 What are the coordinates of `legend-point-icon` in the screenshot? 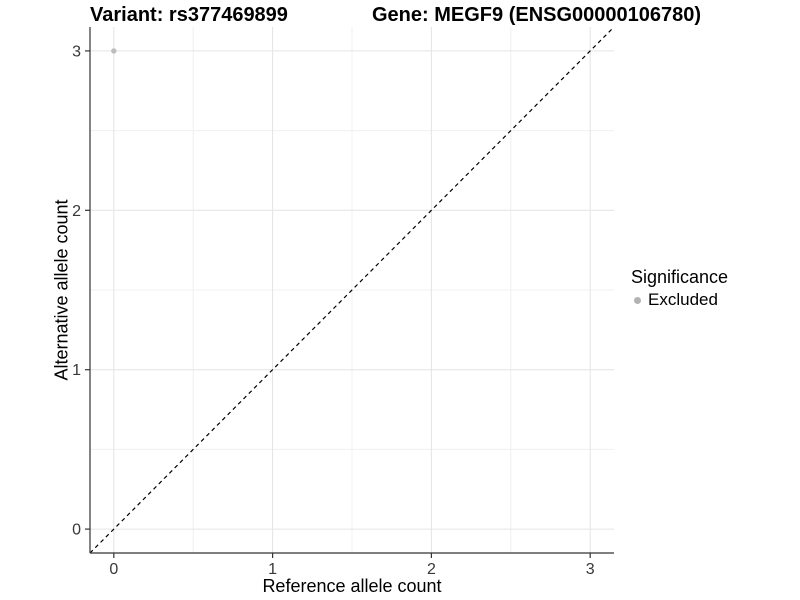 It's located at (637, 300).